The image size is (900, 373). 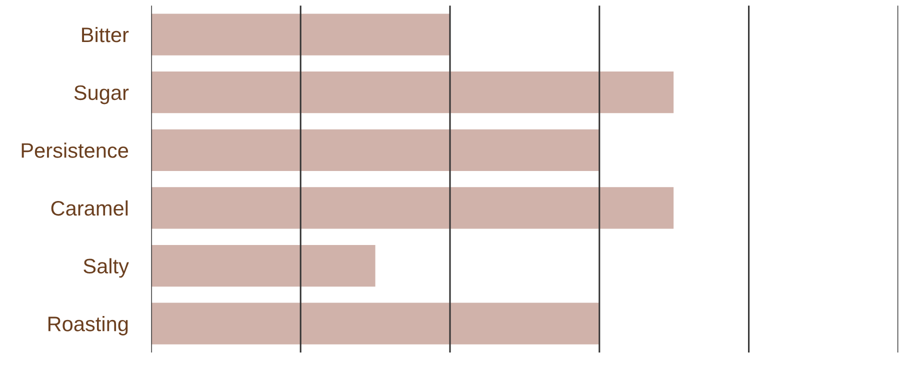 What do you see at coordinates (105, 34) in the screenshot?
I see `y-tick-label: Bitter` at bounding box center [105, 34].